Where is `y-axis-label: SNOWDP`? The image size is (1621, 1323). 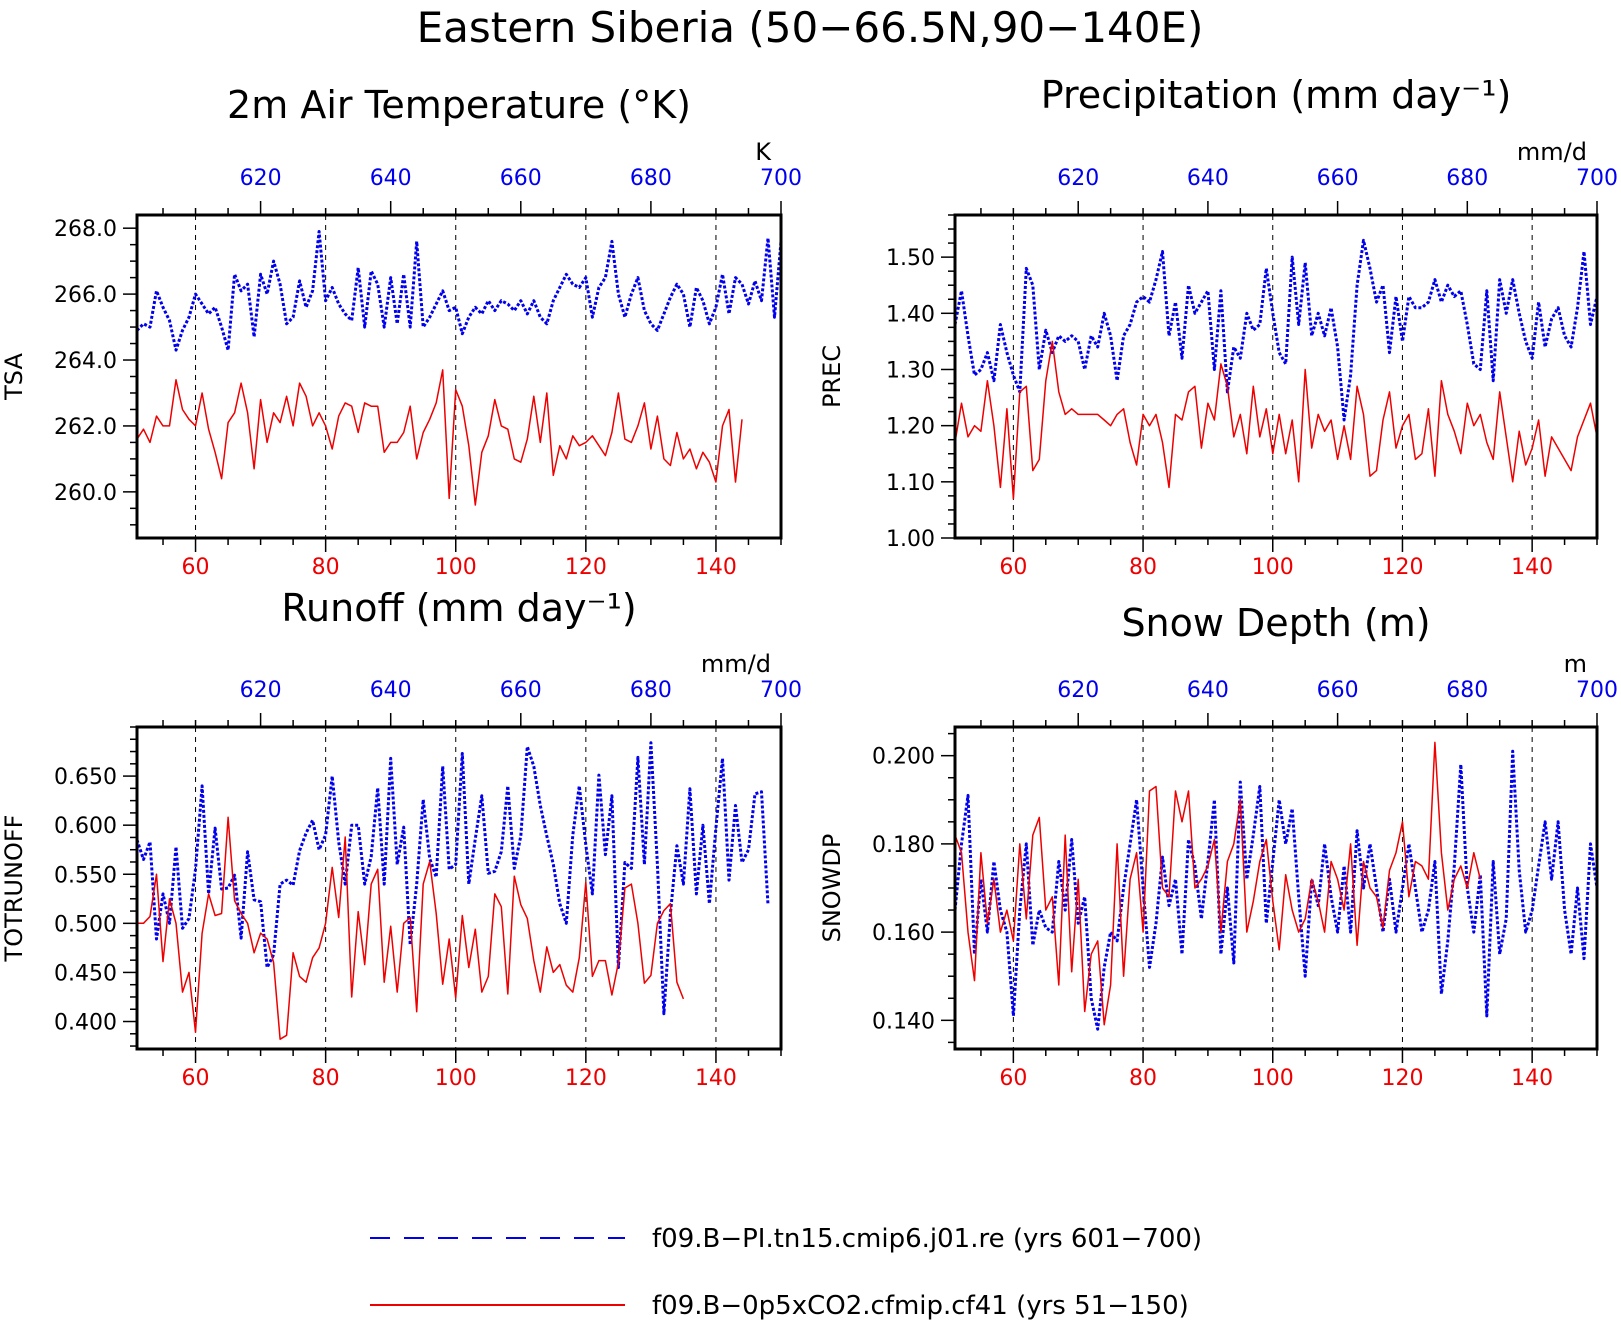 y-axis-label: SNOWDP is located at coordinates (832, 888).